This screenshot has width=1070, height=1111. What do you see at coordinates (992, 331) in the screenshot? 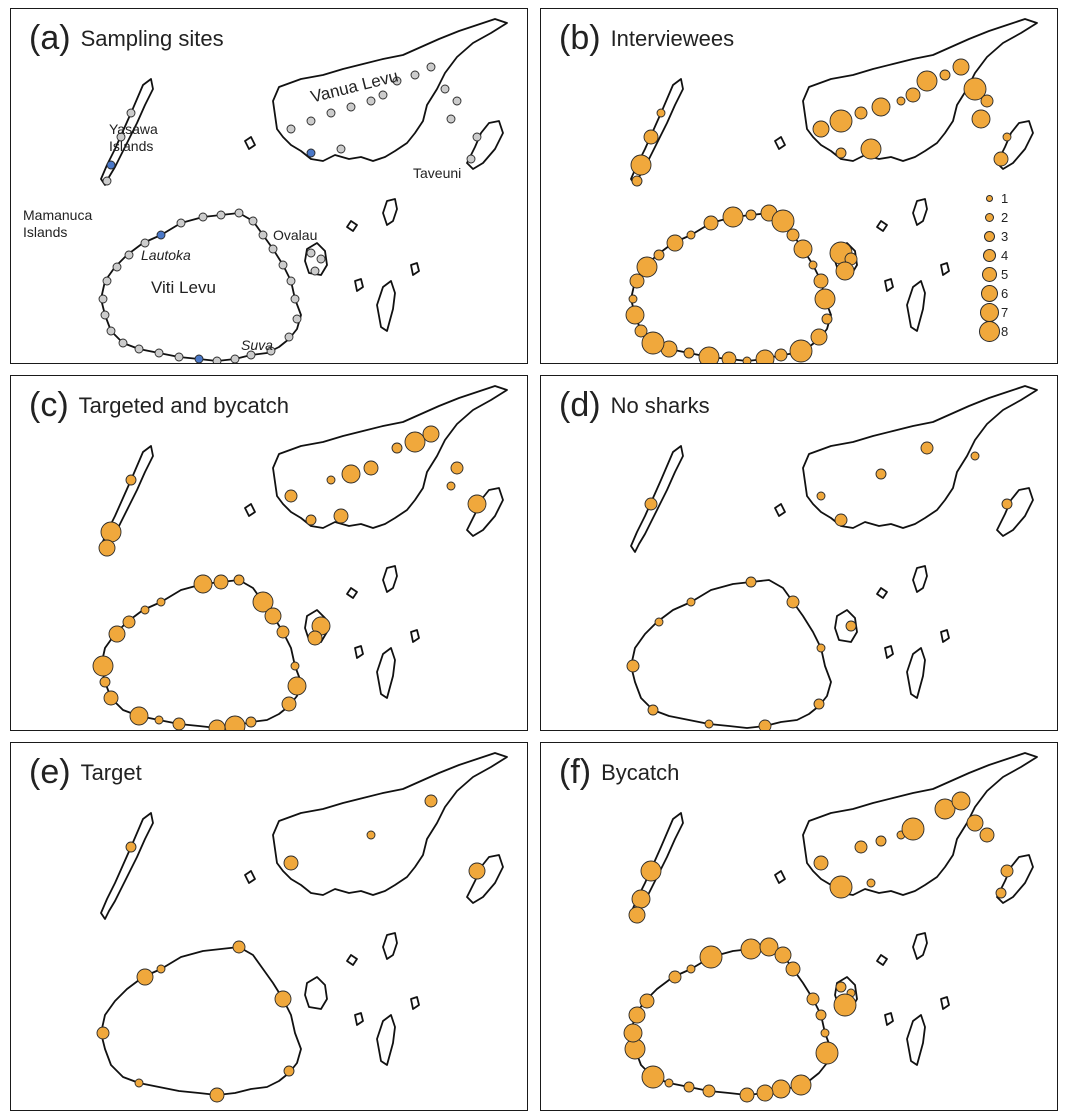
I see `legend-item: 8` at bounding box center [992, 331].